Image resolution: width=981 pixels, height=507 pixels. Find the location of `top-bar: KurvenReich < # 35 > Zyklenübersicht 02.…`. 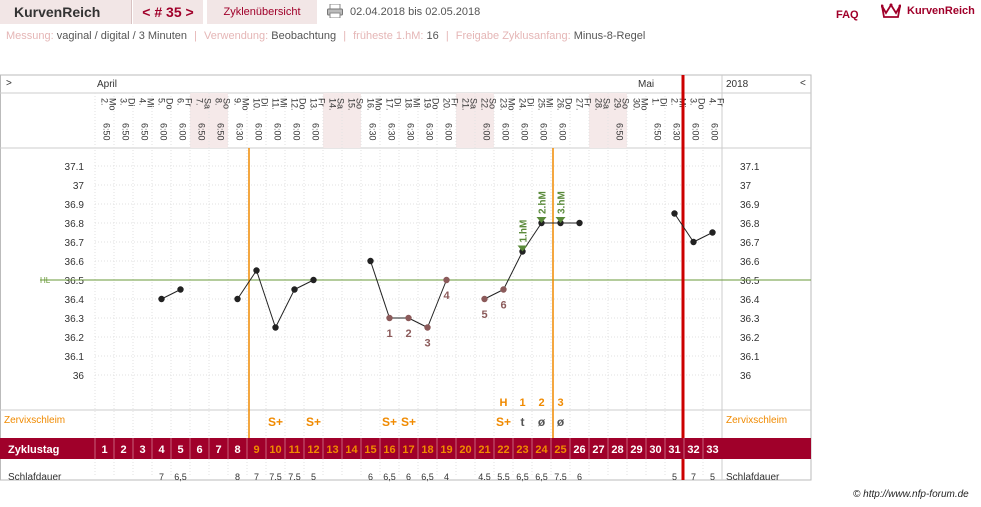

top-bar: KurvenReich < # 35 > Zyklenübersicht 02.… is located at coordinates (490, 13).